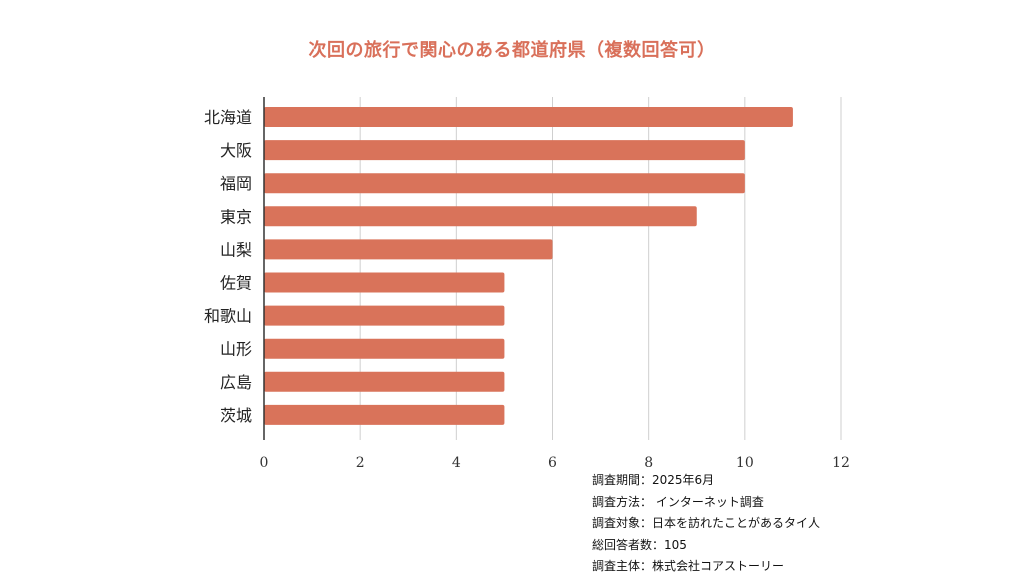  Describe the element at coordinates (552, 463) in the screenshot. I see `x-tick-label-6: 6` at that location.